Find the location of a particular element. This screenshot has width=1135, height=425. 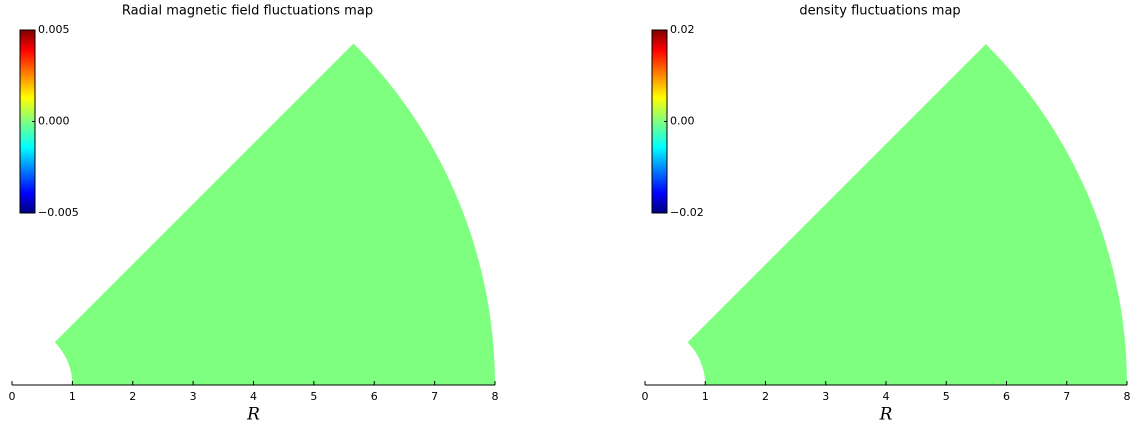

colorbar-tick-label: −0.005 is located at coordinates (58, 212).